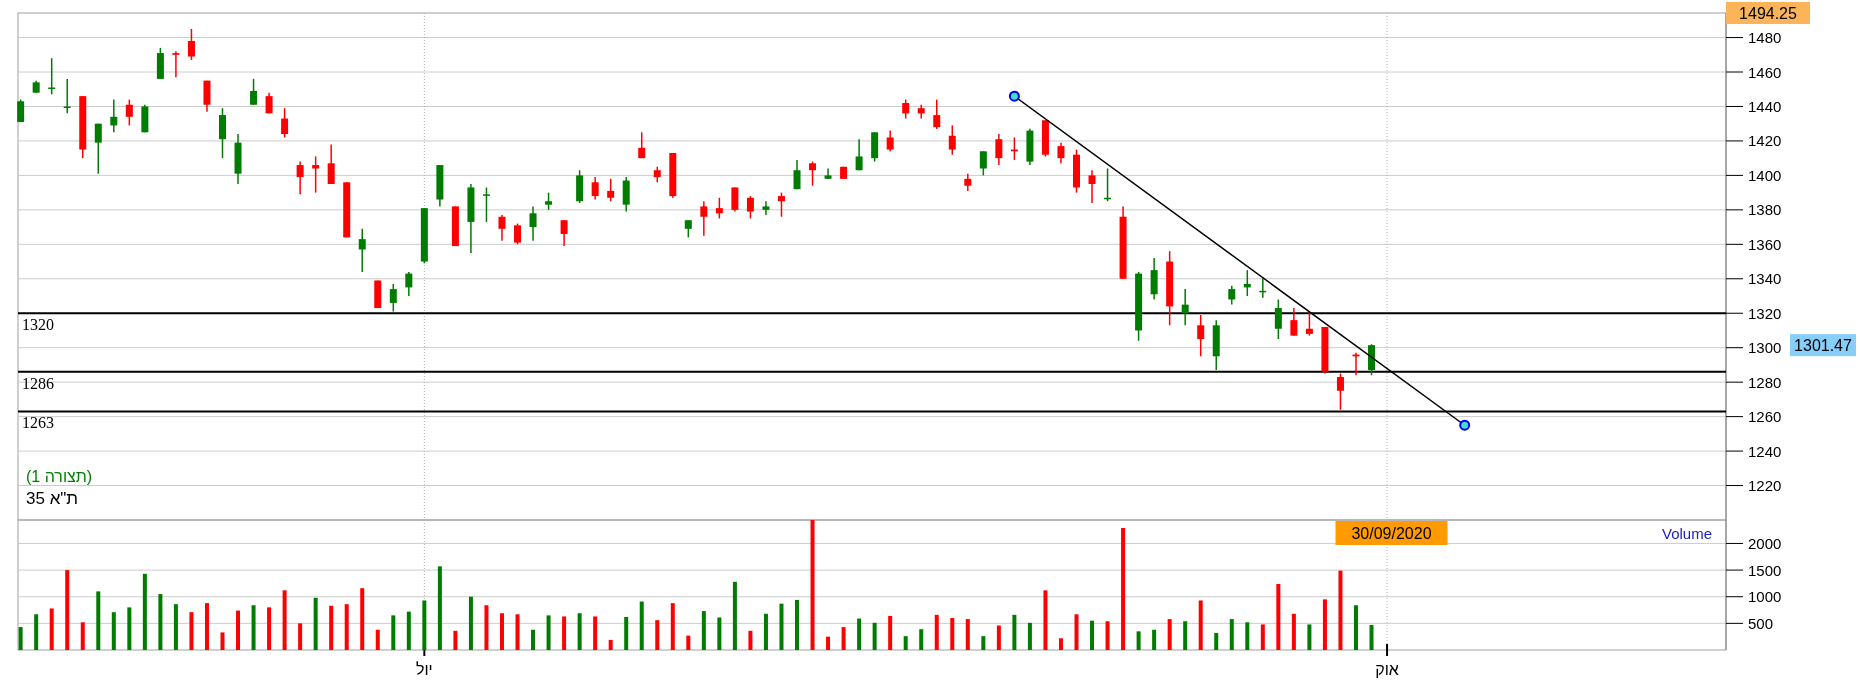 Image resolution: width=1860 pixels, height=697 pixels. Describe the element at coordinates (1765, 141) in the screenshot. I see `y-tick-label: 1420` at that location.